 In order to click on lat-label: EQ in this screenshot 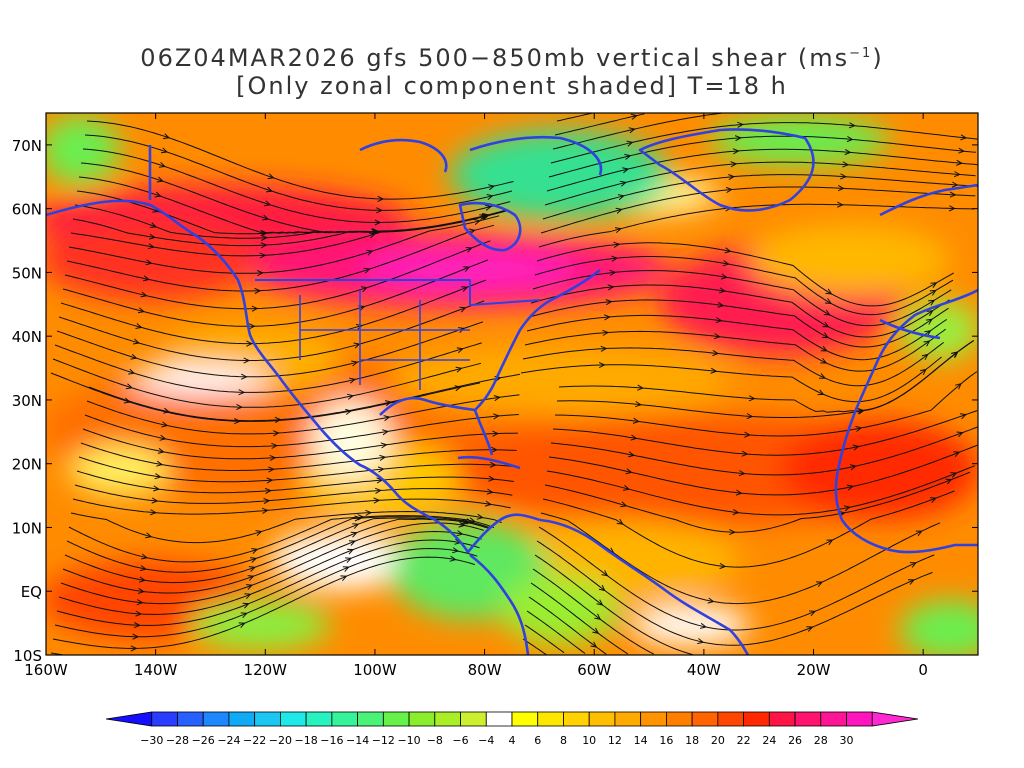, I will do `click(31, 592)`.